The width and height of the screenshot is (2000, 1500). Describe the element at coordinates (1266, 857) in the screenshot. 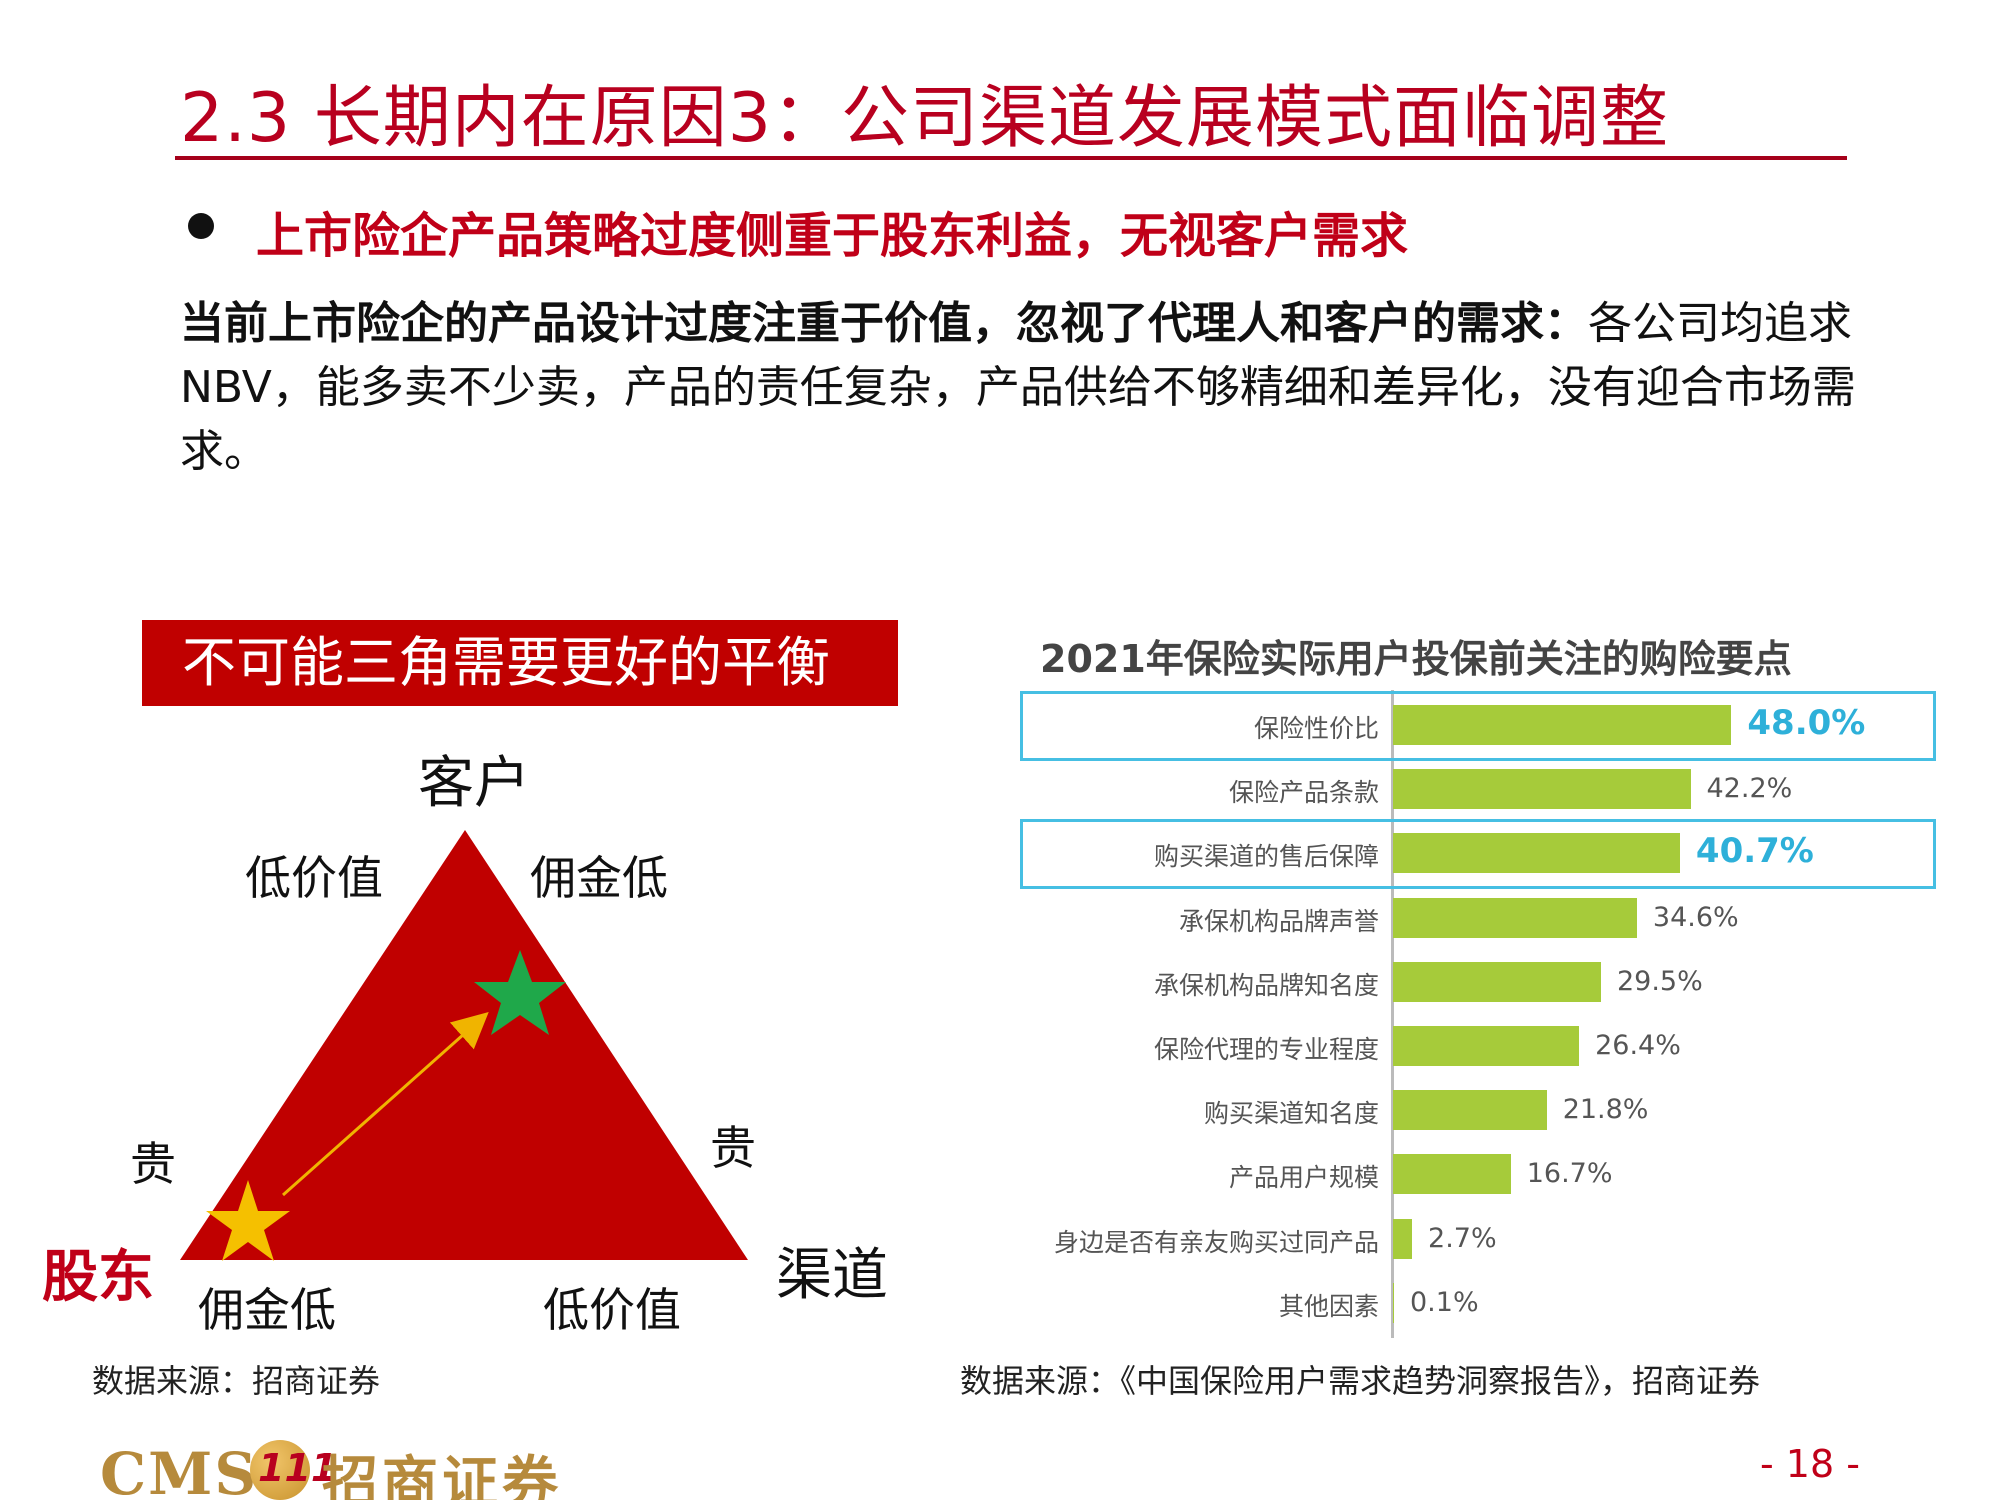

I see `category-label: 购买渠道的售后保障` at that location.